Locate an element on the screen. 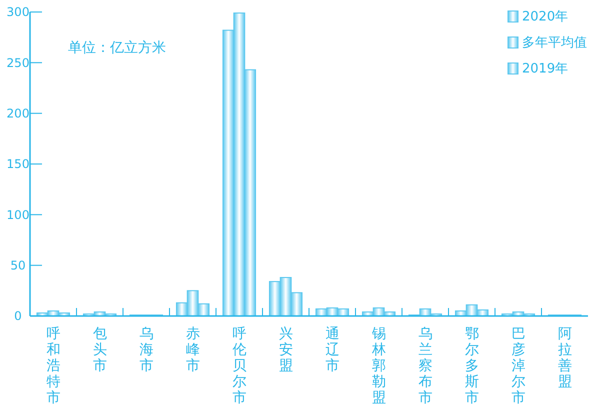 The image size is (590, 404). y-tick-label: 50 is located at coordinates (18, 265).